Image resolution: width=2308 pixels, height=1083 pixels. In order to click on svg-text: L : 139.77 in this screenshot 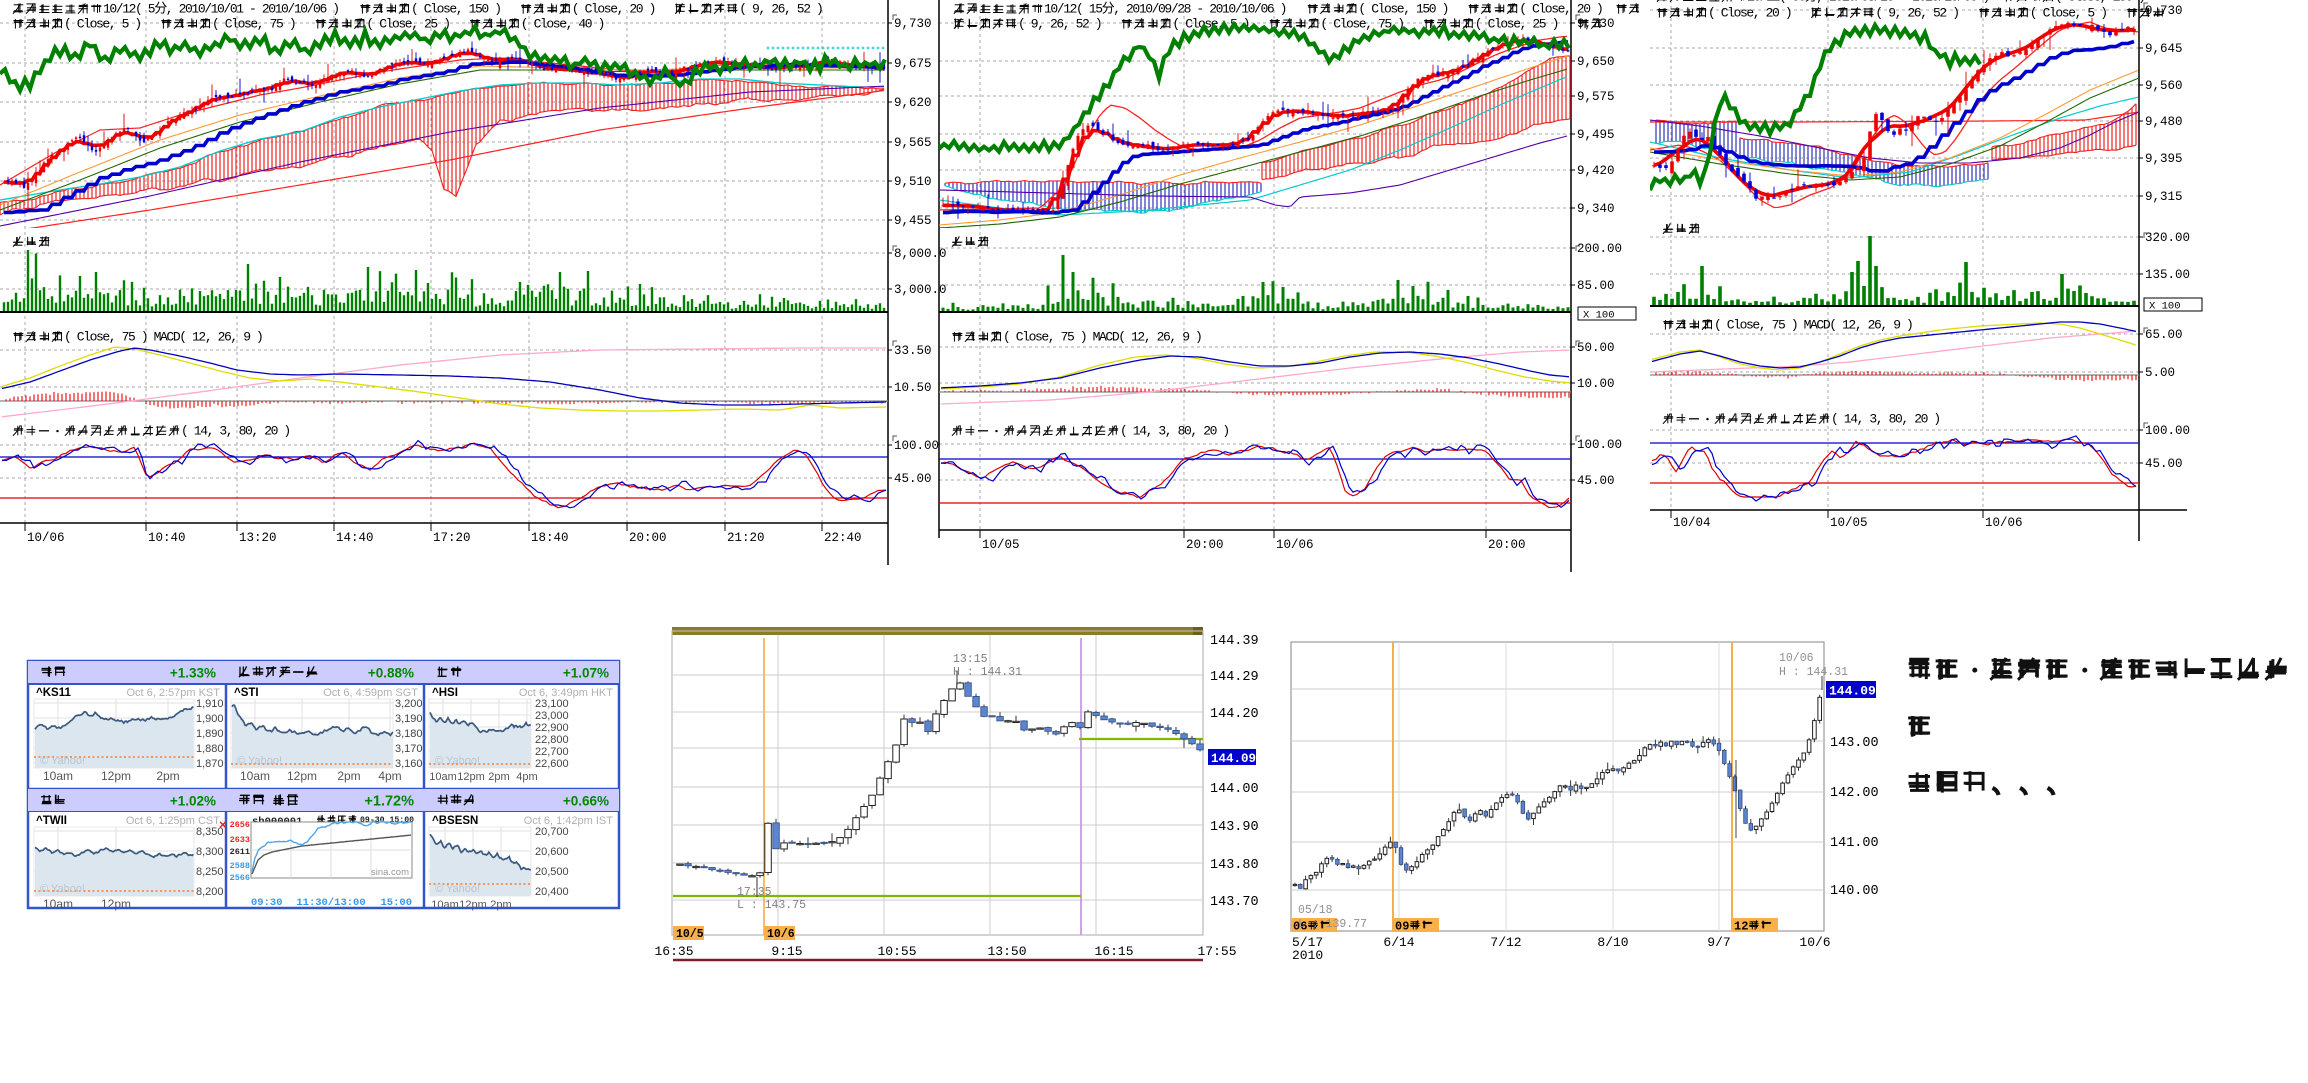, I will do `click(1332, 924)`.